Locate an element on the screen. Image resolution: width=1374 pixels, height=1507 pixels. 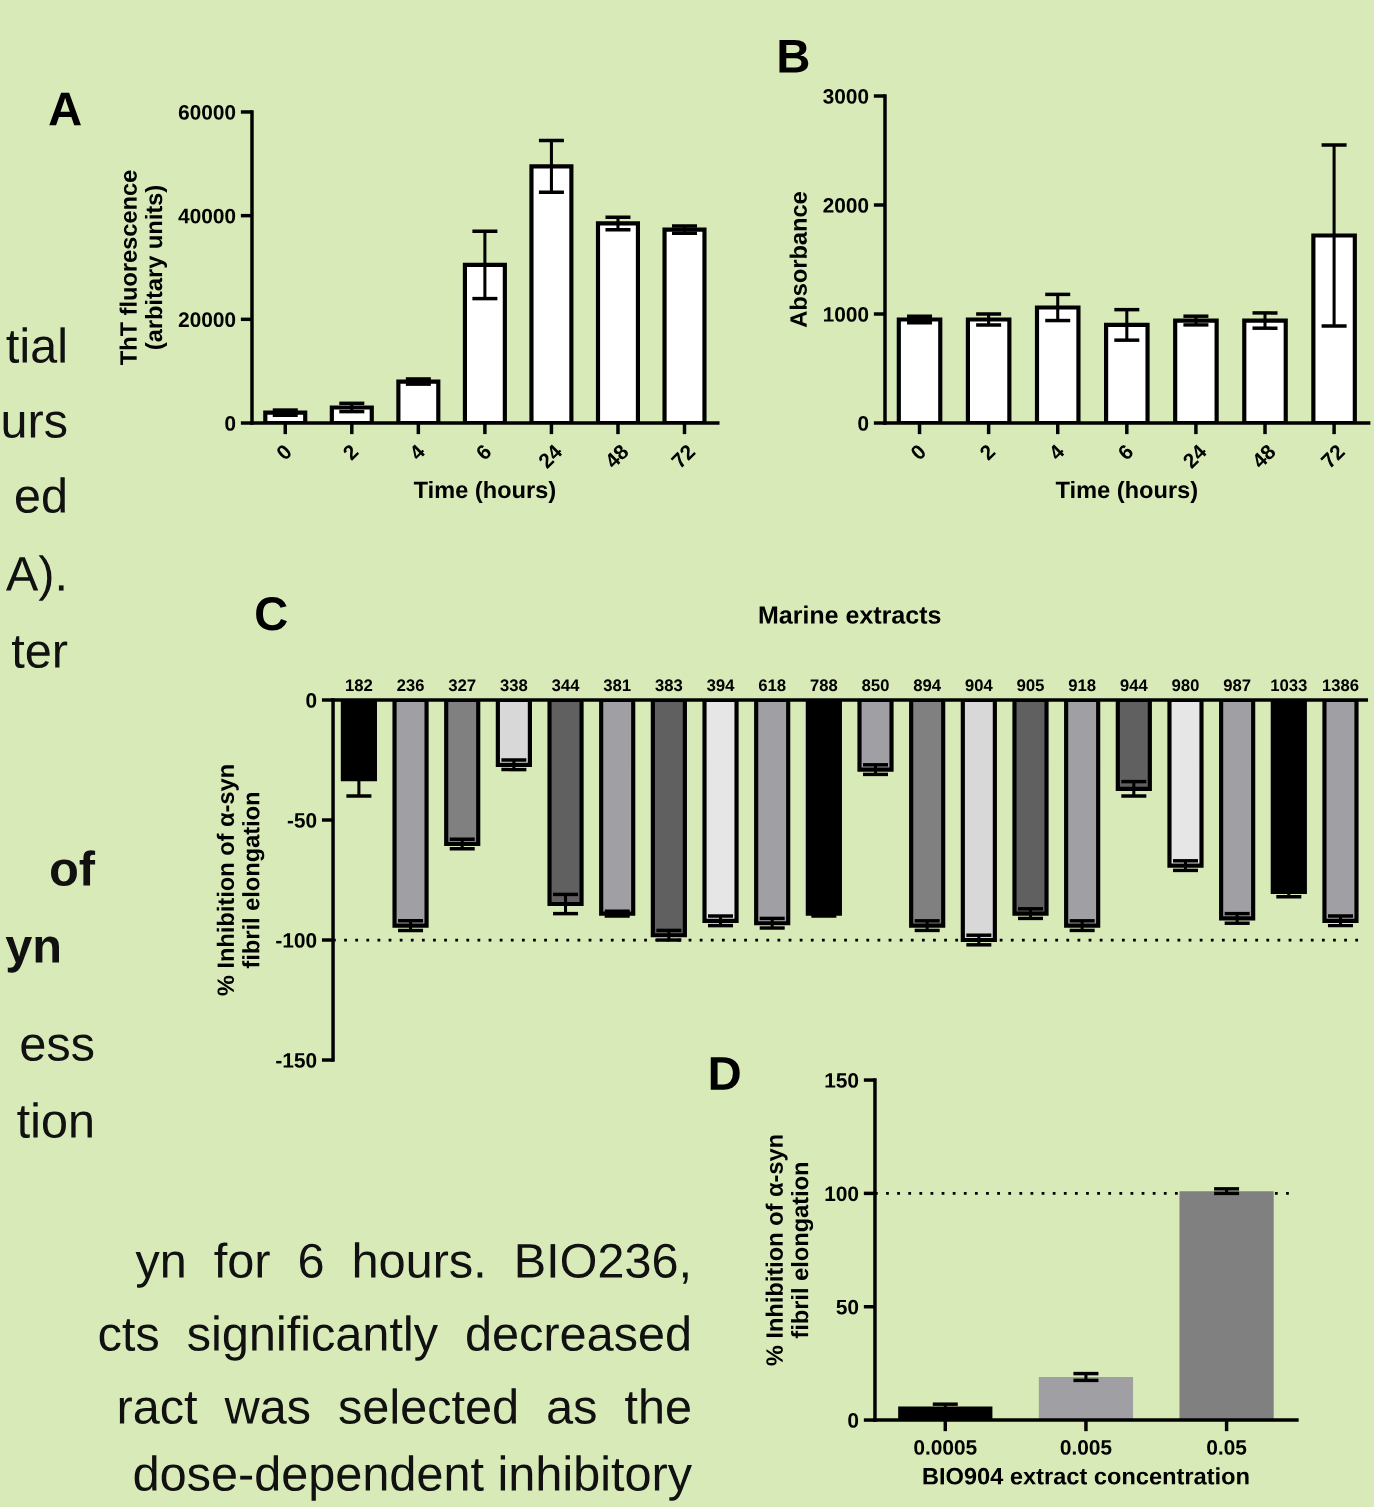
text: urs is located at coordinates (35, 425).